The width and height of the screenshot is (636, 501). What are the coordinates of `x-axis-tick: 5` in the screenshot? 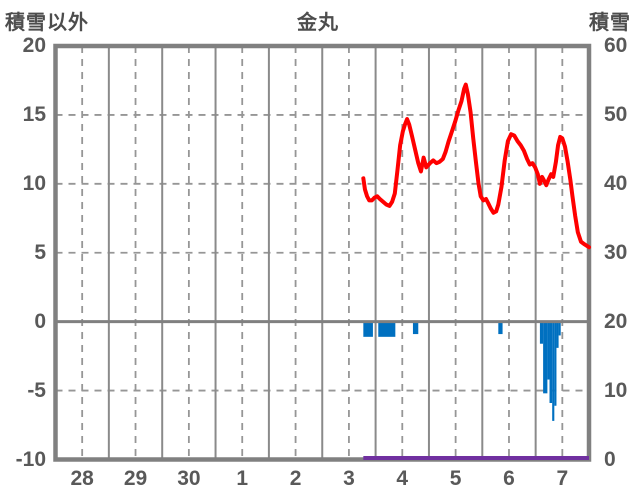 It's located at (455, 478).